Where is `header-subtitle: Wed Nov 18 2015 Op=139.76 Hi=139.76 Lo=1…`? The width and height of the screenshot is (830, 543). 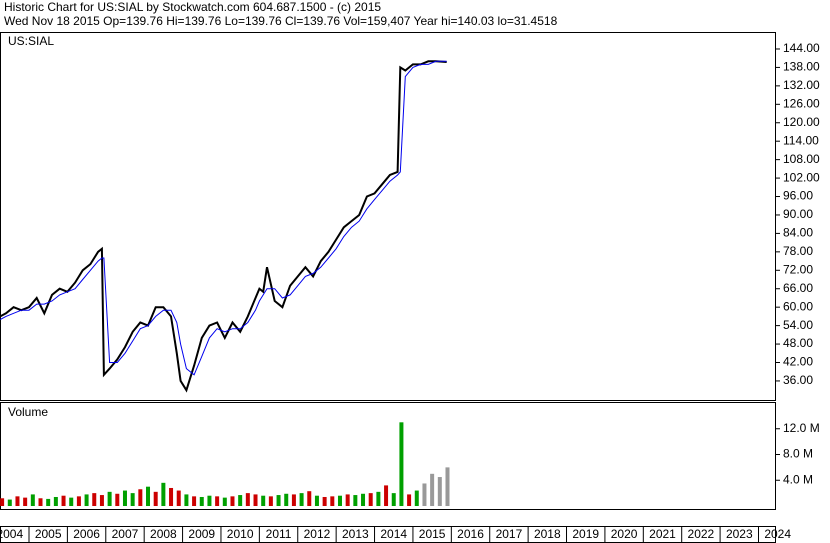 header-subtitle: Wed Nov 18 2015 Op=139.76 Hi=139.76 Lo=1… is located at coordinates (281, 21).